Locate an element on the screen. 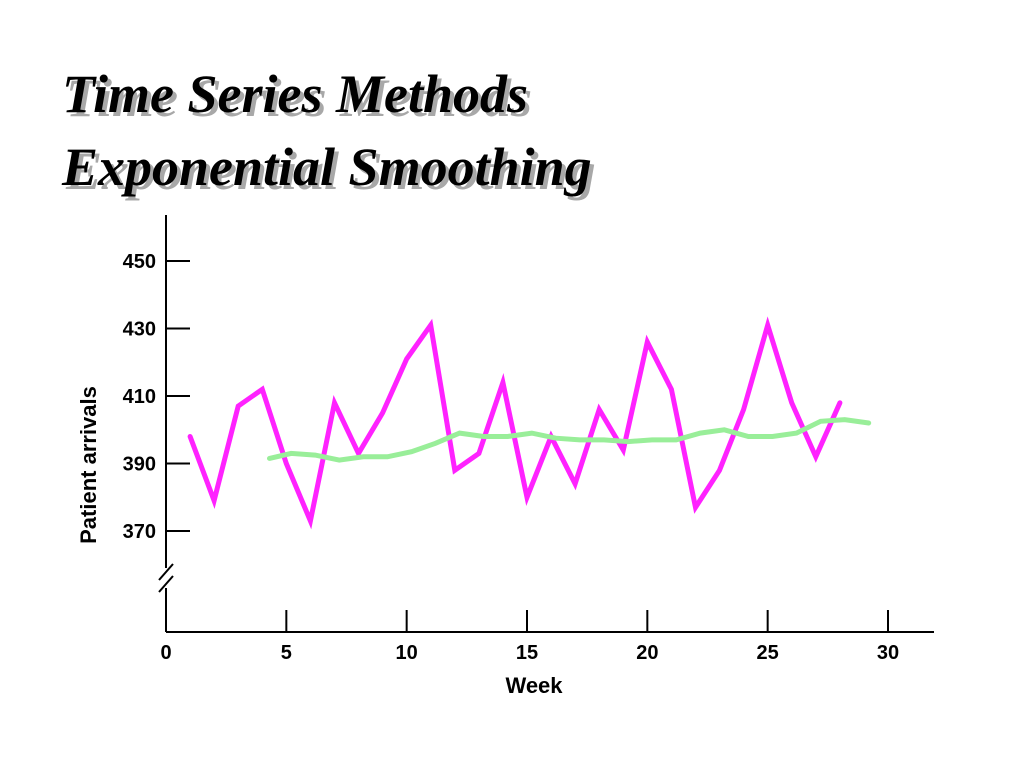 This screenshot has width=1024, height=768. title-line-2: Exponential Smoothing is located at coordinates (327, 167).